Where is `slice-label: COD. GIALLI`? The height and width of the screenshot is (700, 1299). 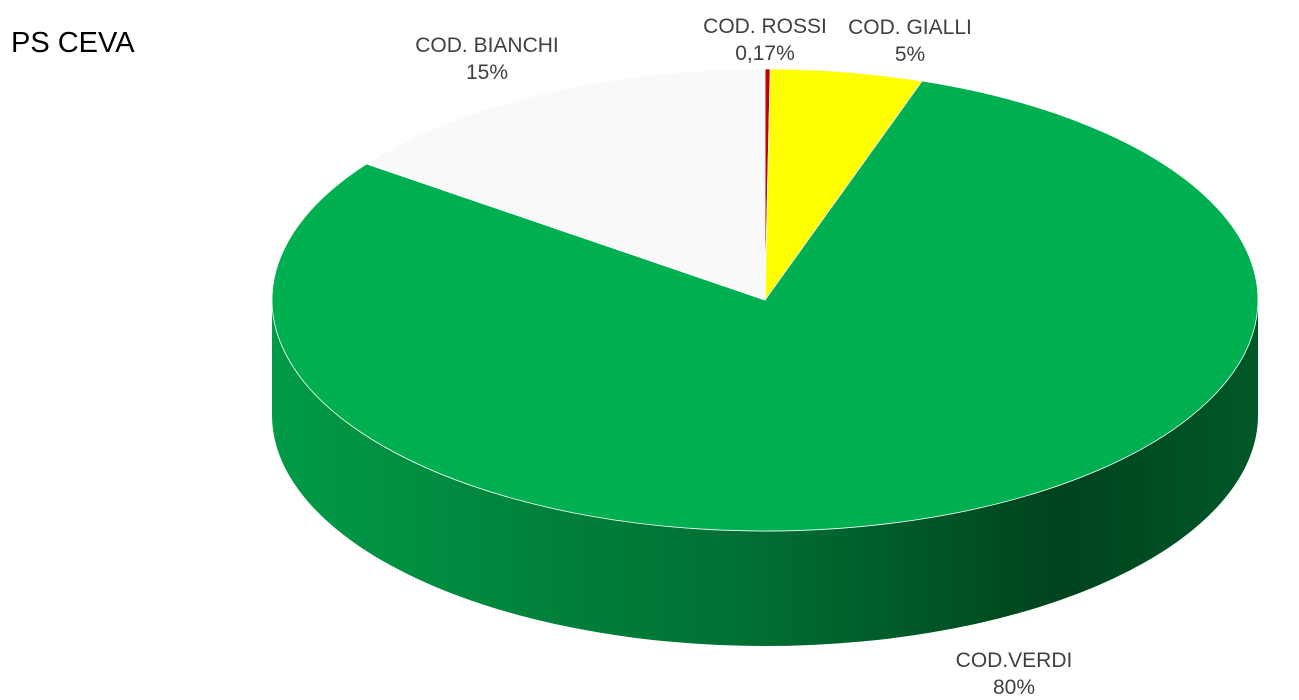 slice-label: COD. GIALLI is located at coordinates (910, 27).